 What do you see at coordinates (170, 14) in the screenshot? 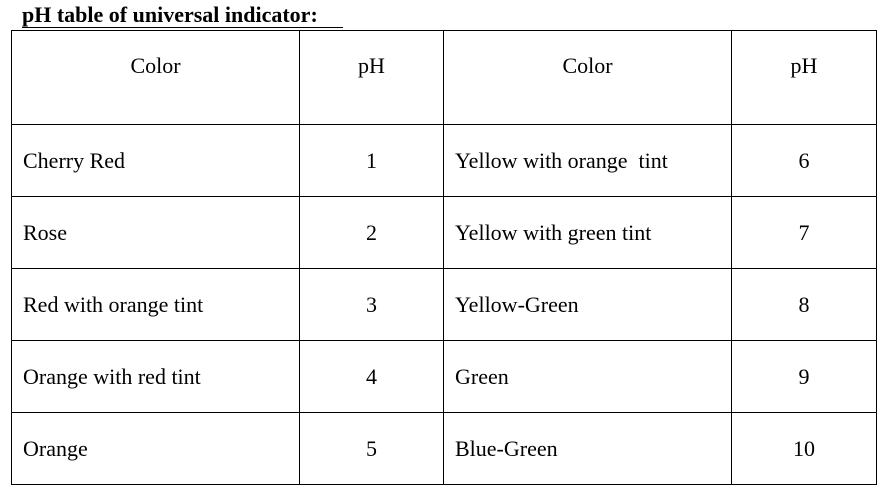
I see `page-title: pH table of universal indicator:` at bounding box center [170, 14].